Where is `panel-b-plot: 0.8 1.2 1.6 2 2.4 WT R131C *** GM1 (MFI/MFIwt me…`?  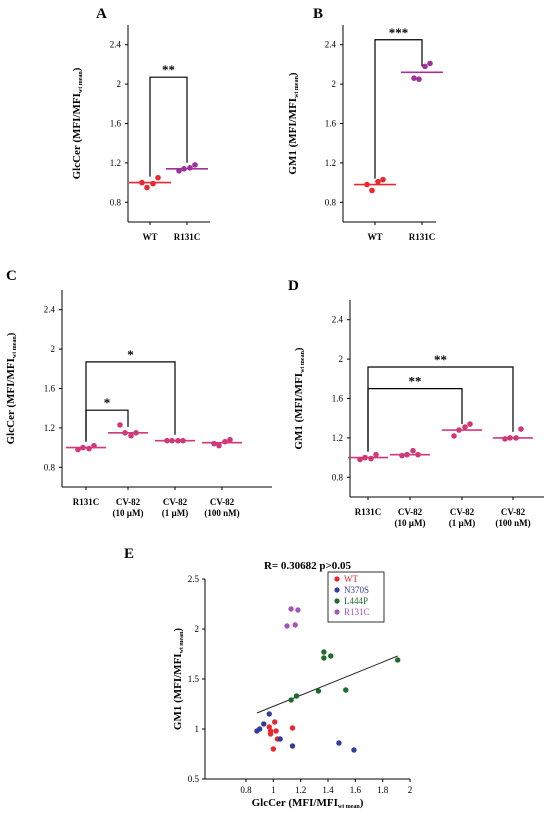 panel-b-plot: 0.8 1.2 1.6 2 2.4 WT R131C *** GM1 (MFI/MFIwt me… is located at coordinates (365, 133).